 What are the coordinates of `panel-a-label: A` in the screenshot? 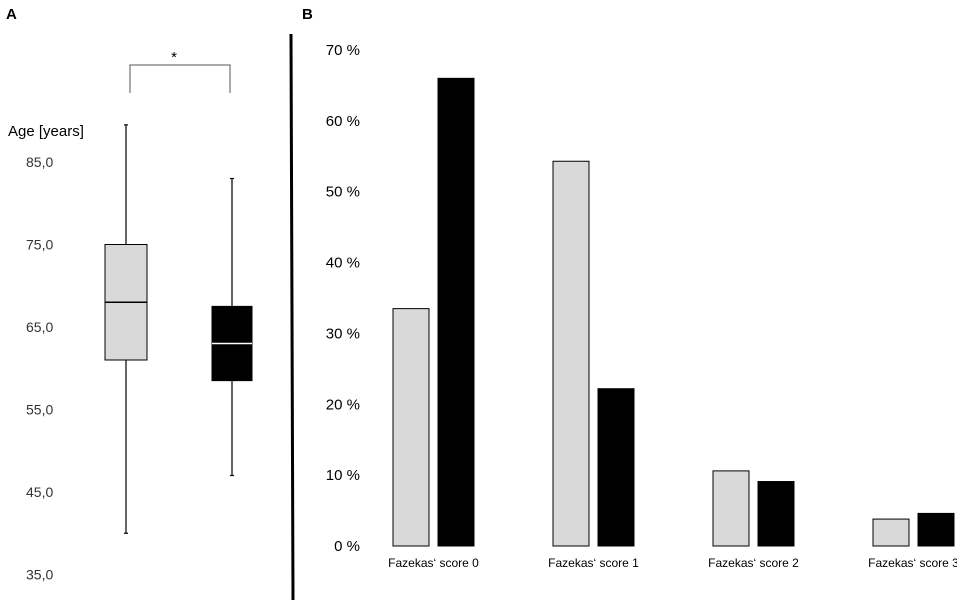 It's located at (11, 14).